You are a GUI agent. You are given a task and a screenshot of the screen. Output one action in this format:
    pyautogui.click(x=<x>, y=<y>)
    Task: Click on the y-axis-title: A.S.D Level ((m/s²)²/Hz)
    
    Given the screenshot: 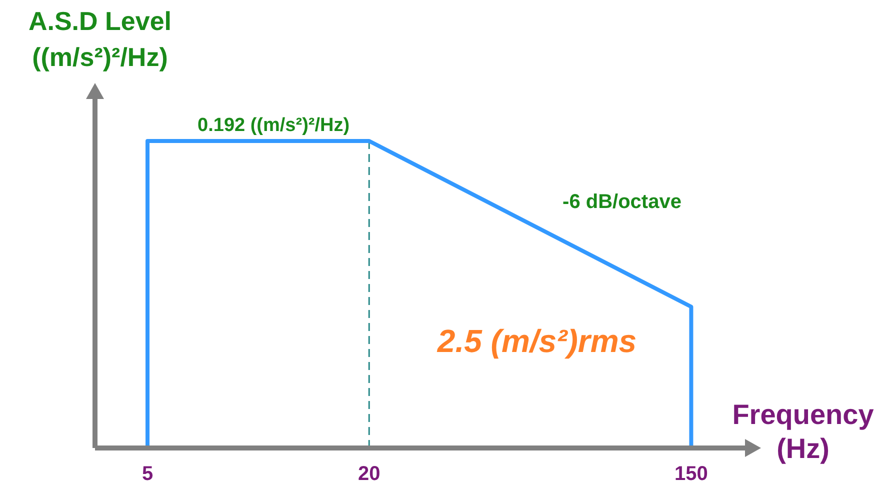 What is the action you would take?
    pyautogui.click(x=100, y=39)
    